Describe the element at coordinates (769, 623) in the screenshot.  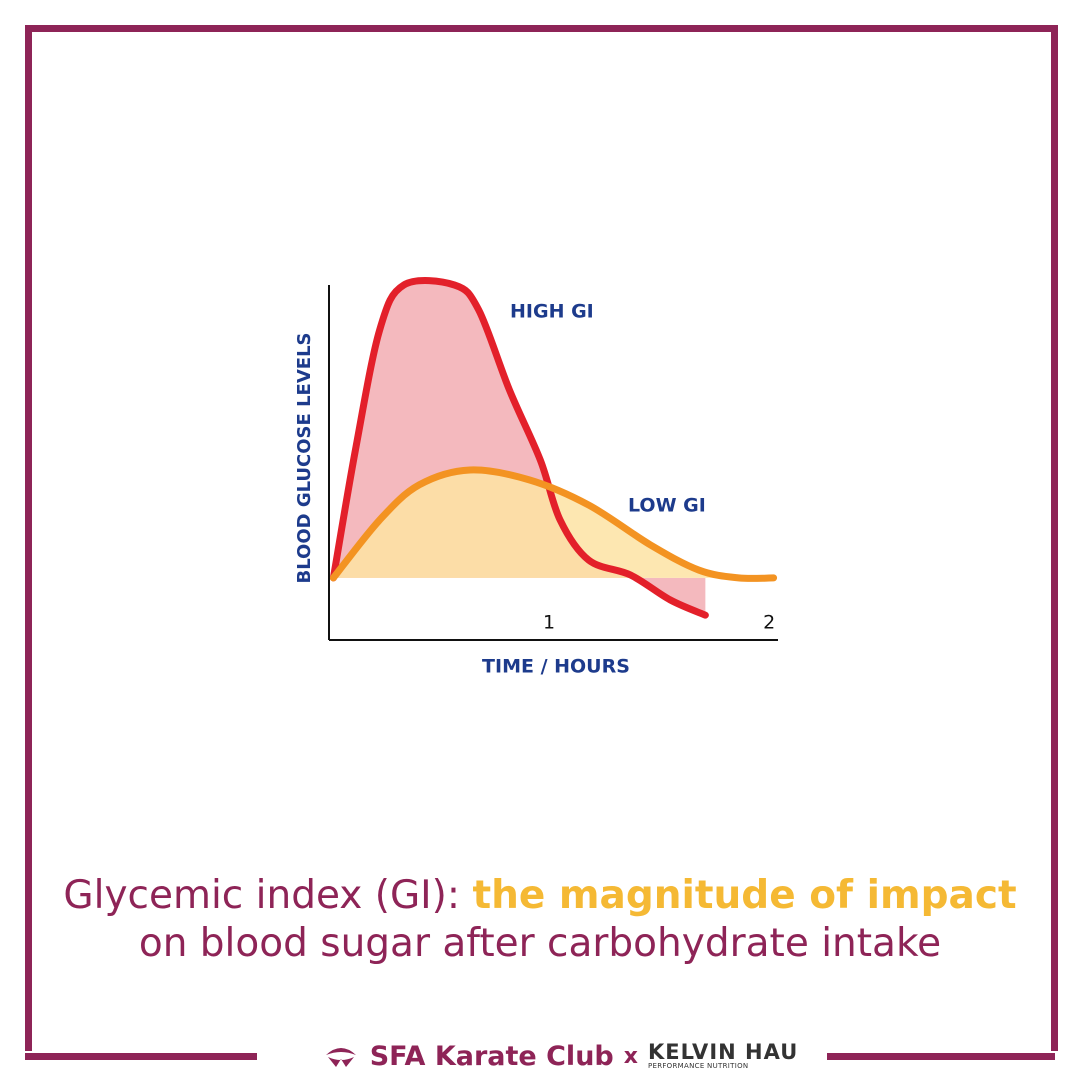
I see `x-tick-label: 2` at that location.